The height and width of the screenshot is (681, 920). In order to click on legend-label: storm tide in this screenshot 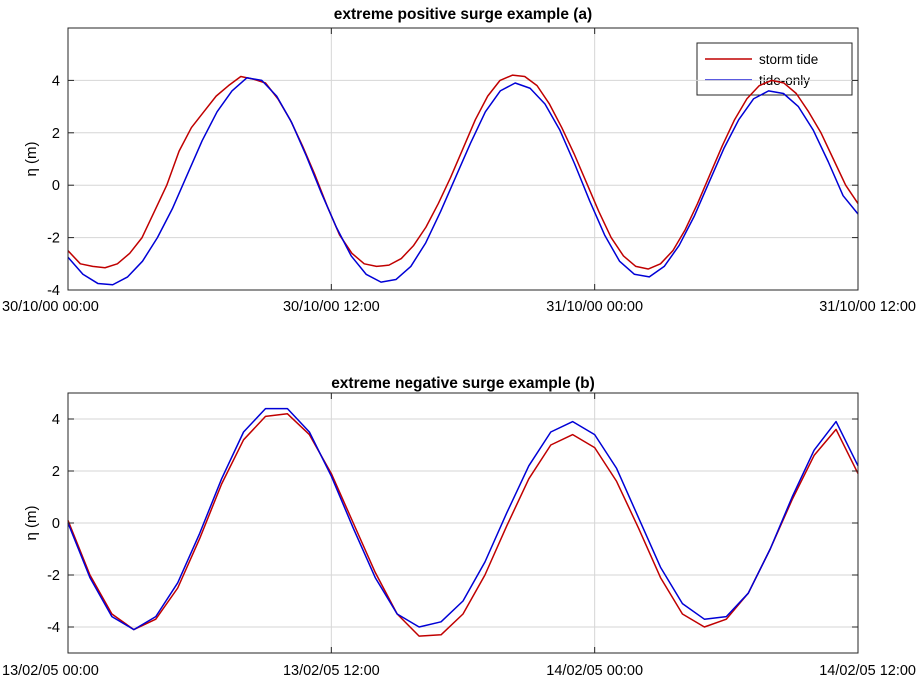, I will do `click(788, 59)`.